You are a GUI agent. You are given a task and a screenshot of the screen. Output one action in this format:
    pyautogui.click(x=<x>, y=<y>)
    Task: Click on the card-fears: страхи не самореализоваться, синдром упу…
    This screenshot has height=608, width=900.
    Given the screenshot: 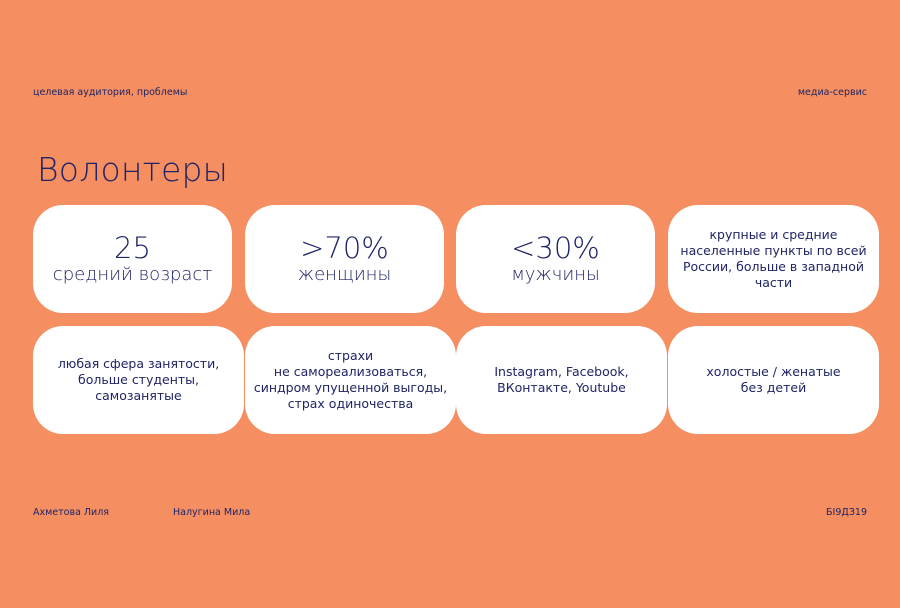 What is the action you would take?
    pyautogui.click(x=350, y=380)
    